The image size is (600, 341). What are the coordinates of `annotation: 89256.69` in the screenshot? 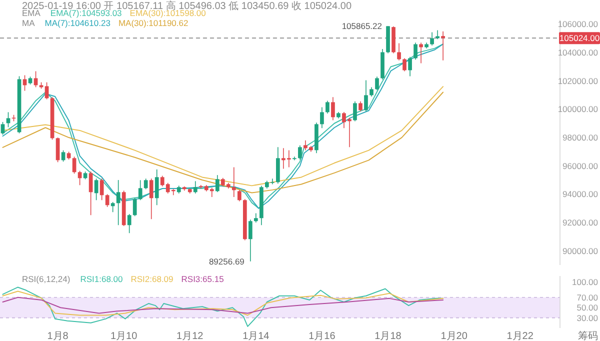 It's located at (226, 261).